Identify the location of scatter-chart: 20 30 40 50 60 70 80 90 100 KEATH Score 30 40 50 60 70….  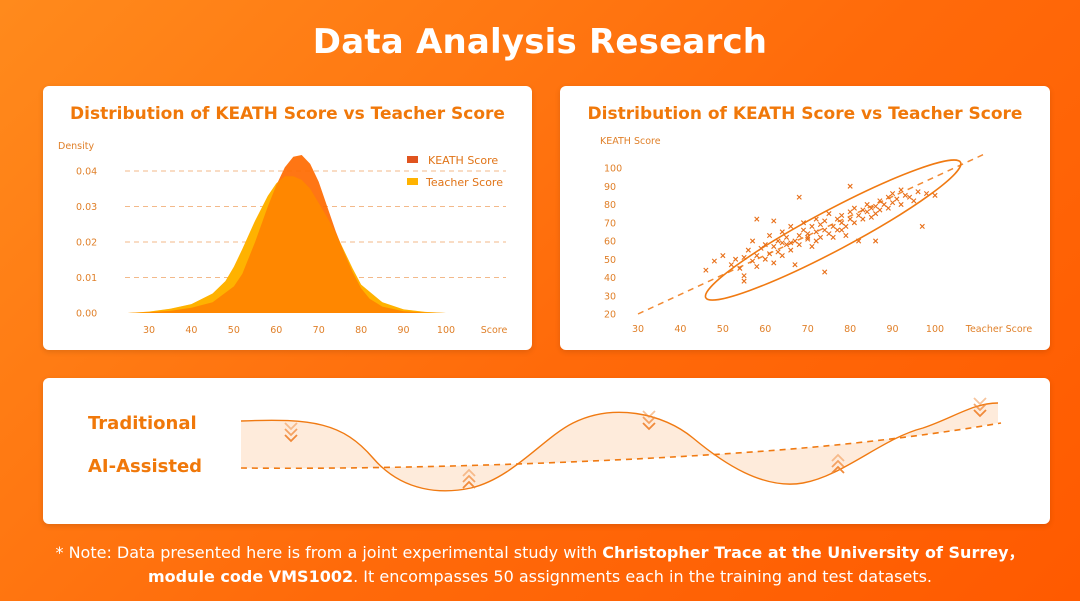
(816, 235).